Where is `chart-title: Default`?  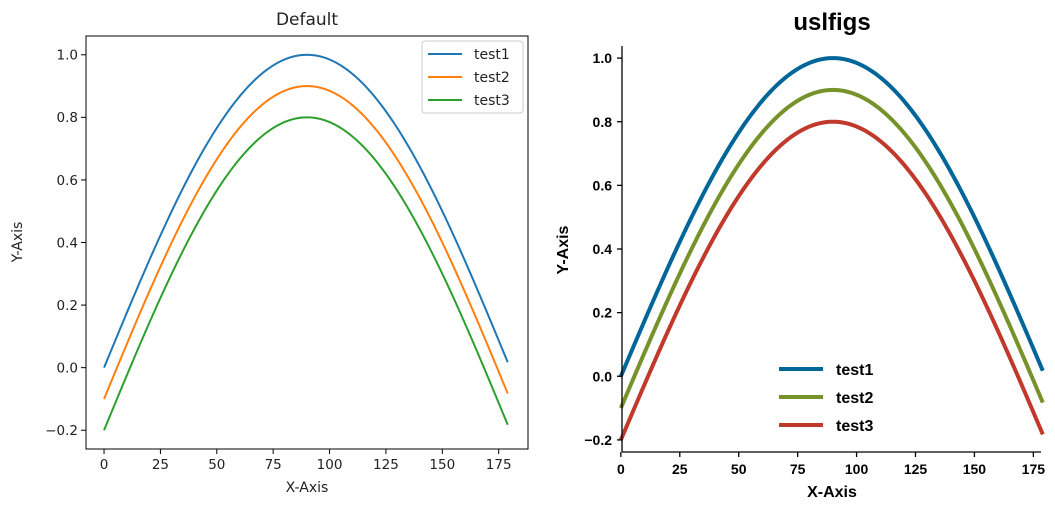 chart-title: Default is located at coordinates (307, 20).